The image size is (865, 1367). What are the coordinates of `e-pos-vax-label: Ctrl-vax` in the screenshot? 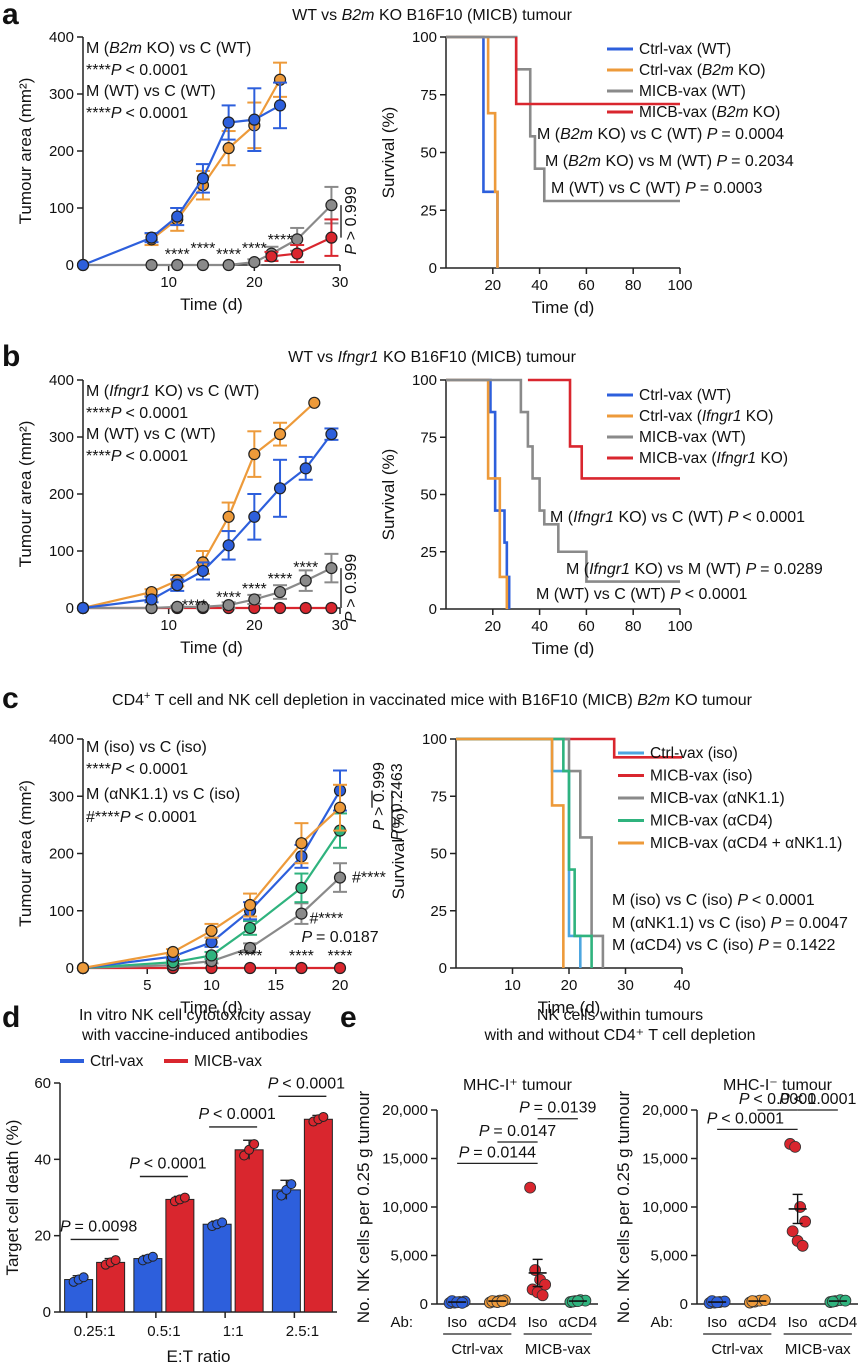 It's located at (477, 1349).